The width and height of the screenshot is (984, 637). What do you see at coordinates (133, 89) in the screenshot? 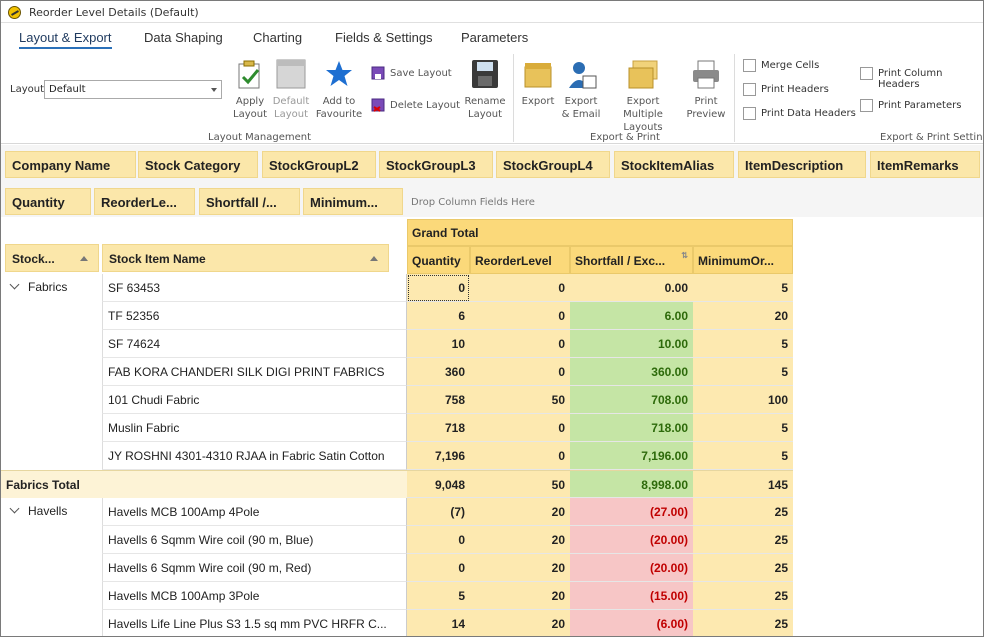
I see `layout-select: Default` at bounding box center [133, 89].